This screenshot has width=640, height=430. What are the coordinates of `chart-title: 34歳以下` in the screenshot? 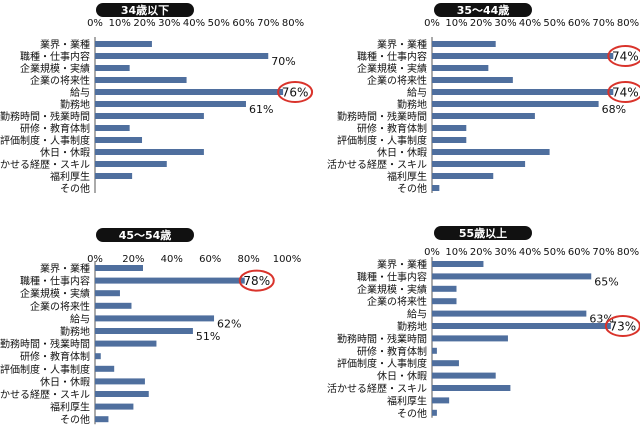 It's located at (145, 10).